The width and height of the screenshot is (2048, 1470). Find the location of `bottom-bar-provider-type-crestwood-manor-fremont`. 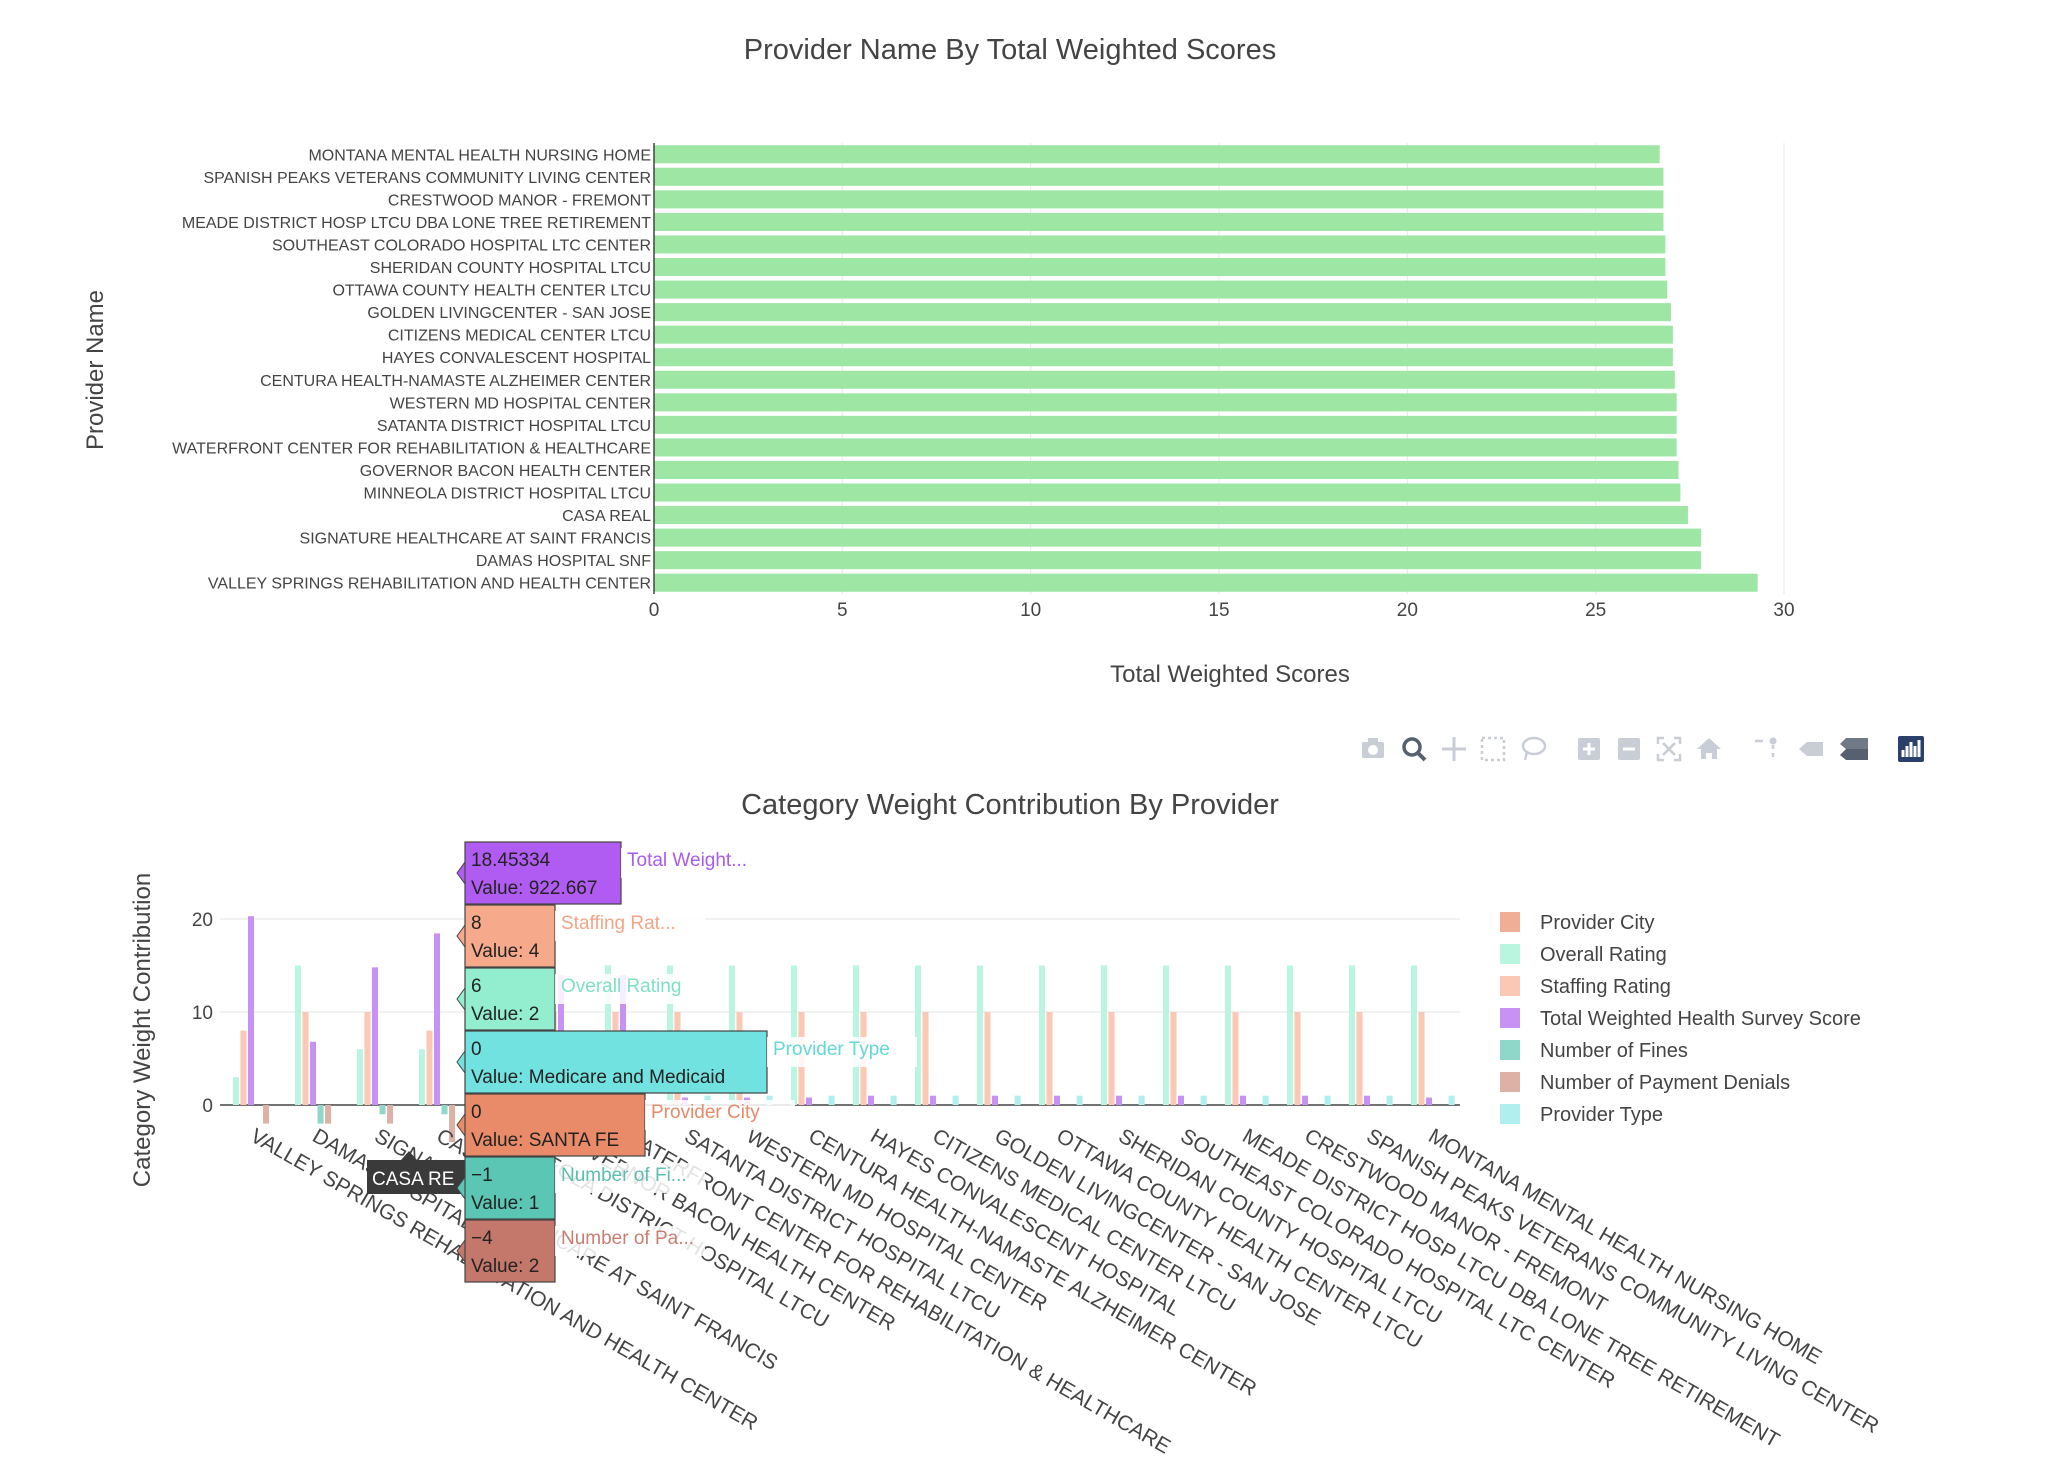

bottom-bar-provider-type-crestwood-manor-fremont is located at coordinates (1327, 1100).